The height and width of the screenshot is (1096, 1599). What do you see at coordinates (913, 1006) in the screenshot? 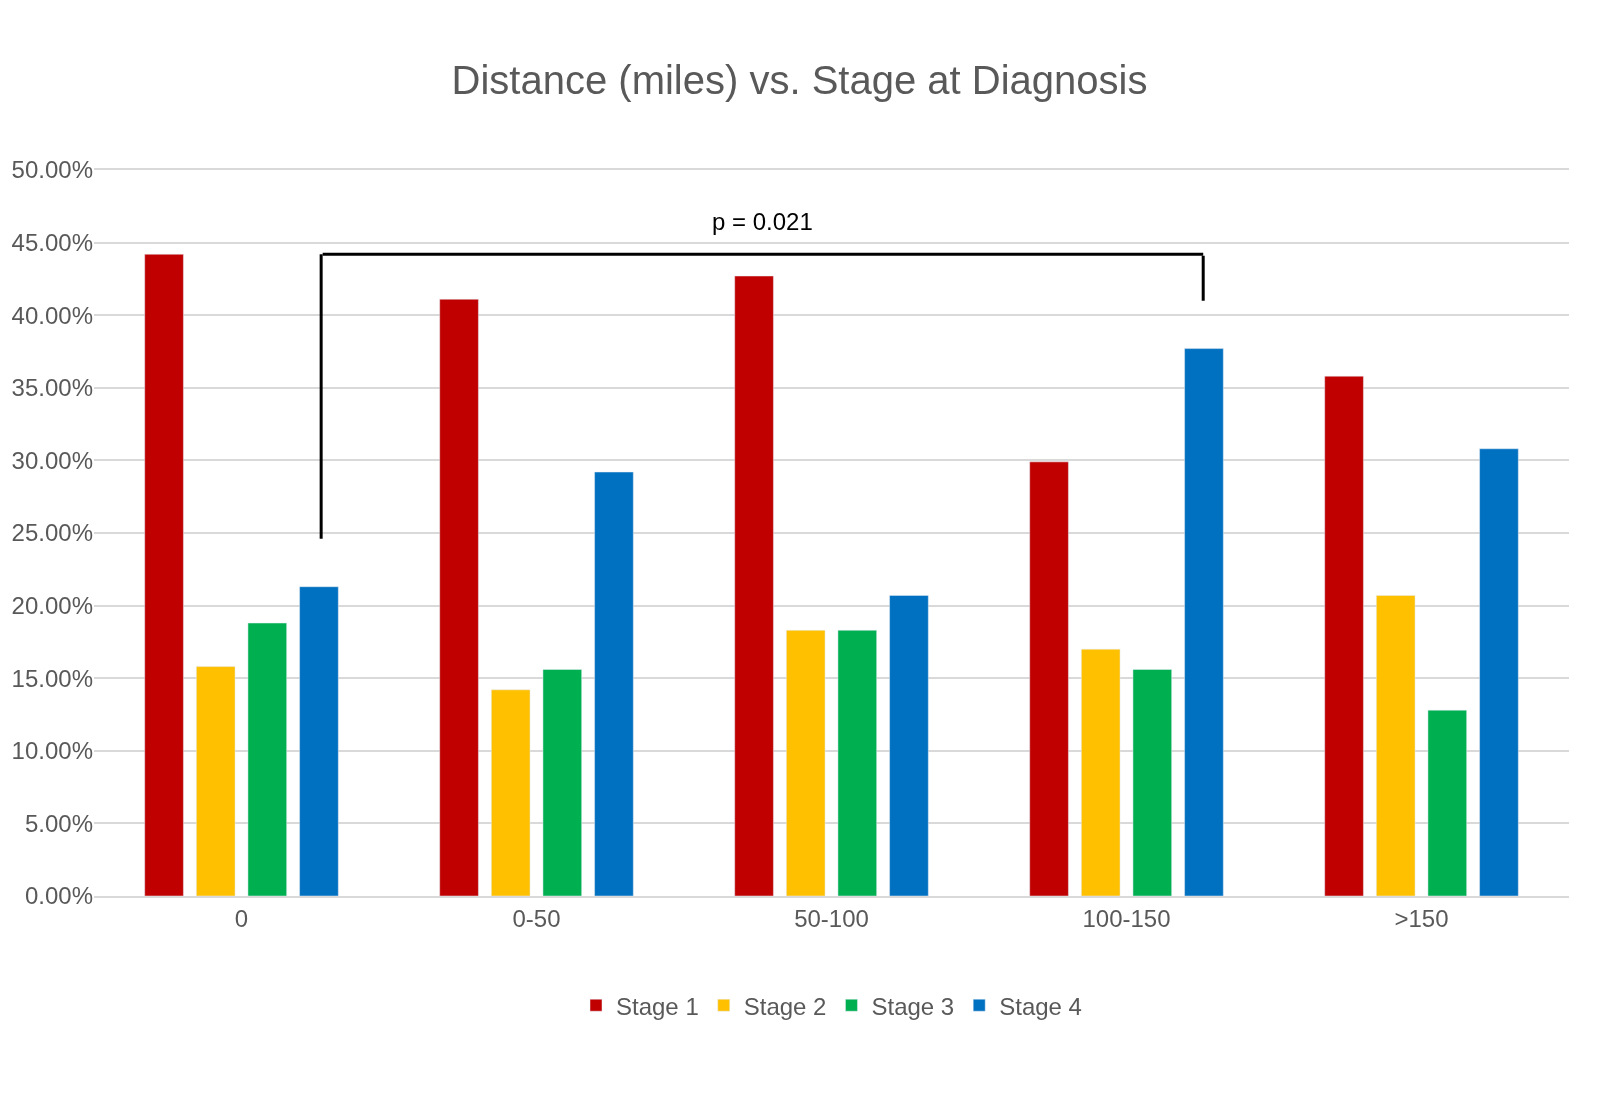
I see `legend-label: Stage 3` at bounding box center [913, 1006].